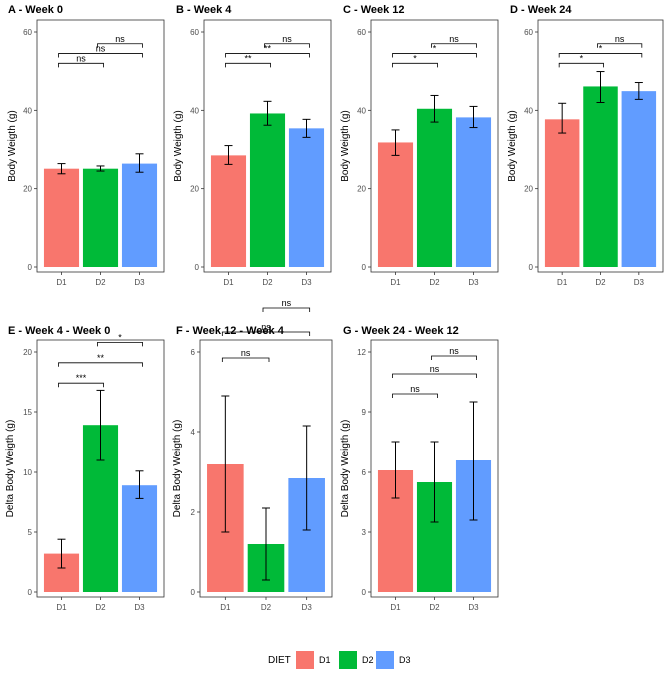  What do you see at coordinates (434, 282) in the screenshot?
I see `x-tick-label-c-d2: D2` at bounding box center [434, 282].